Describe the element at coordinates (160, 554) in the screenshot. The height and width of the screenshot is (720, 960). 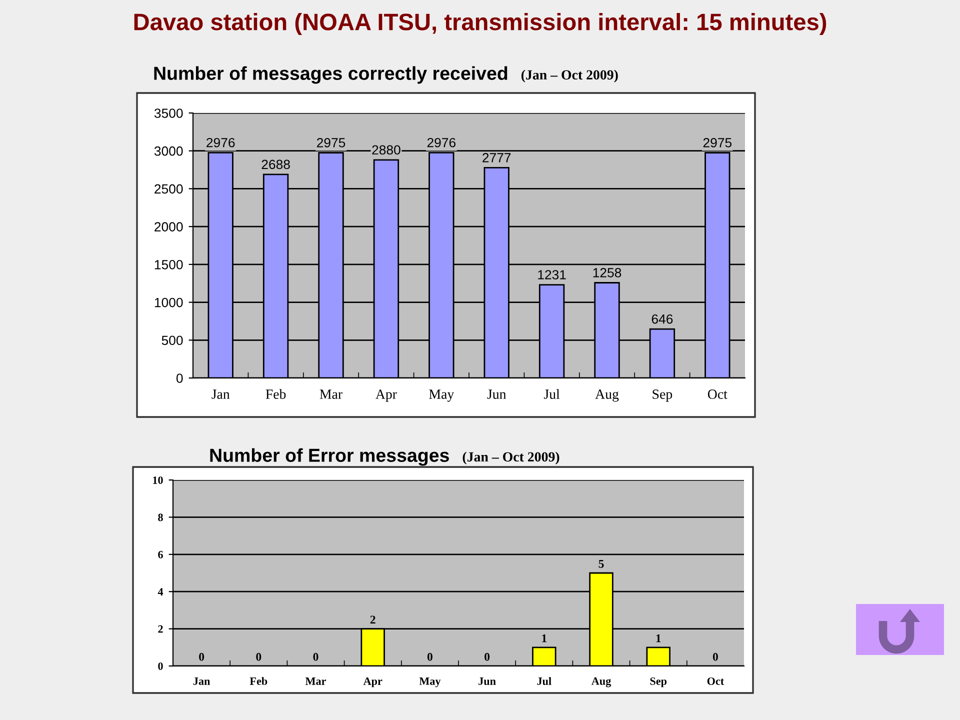
I see `y-tick-label: 6` at that location.